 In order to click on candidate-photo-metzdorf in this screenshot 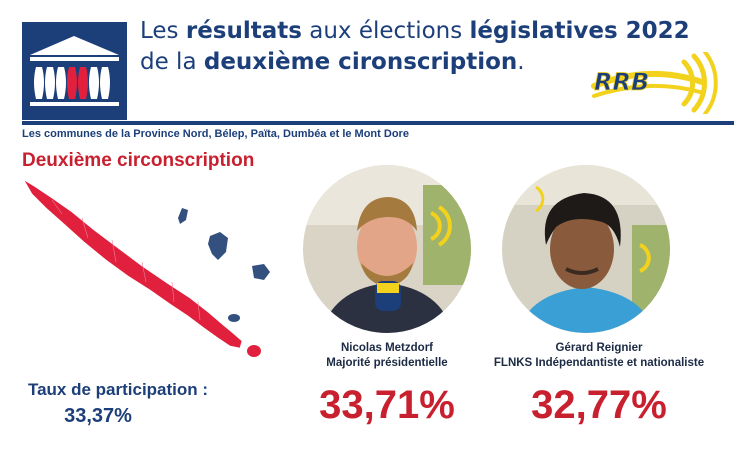, I will do `click(387, 249)`.